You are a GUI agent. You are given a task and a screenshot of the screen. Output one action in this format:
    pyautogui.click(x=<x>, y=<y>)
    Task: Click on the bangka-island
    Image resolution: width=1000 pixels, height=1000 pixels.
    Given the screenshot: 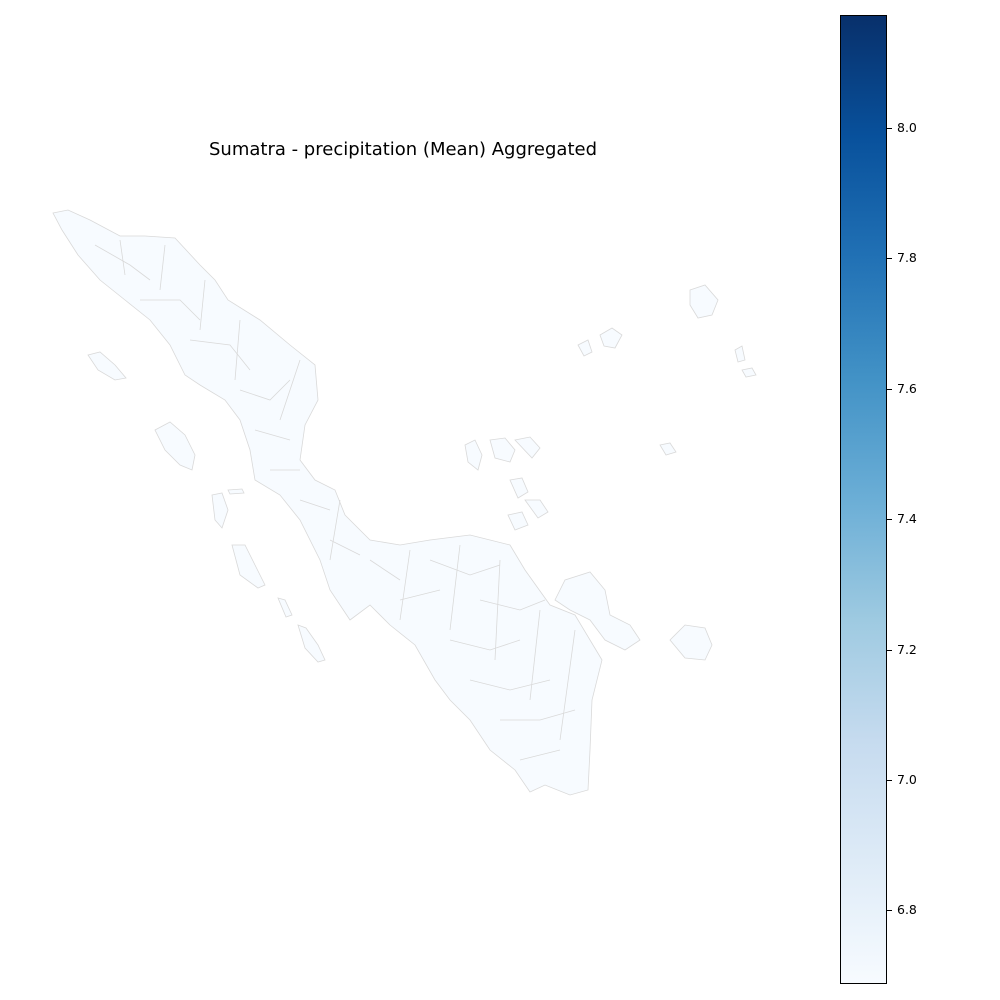 What is the action you would take?
    pyautogui.click(x=597, y=611)
    